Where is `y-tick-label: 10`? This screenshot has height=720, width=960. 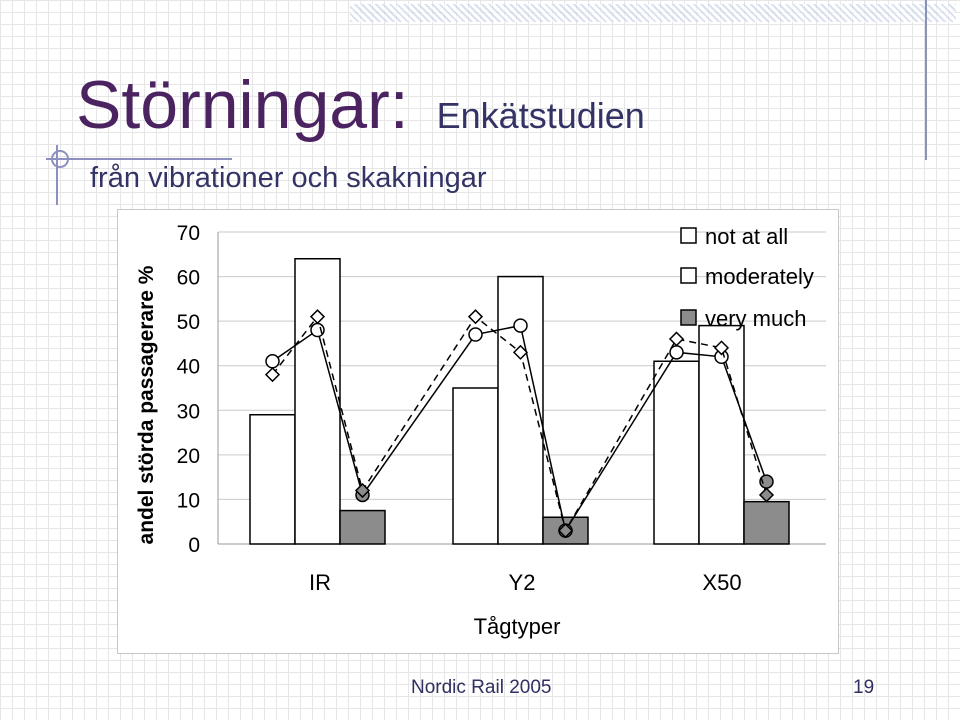
y-tick-label: 10 is located at coordinates (188, 500).